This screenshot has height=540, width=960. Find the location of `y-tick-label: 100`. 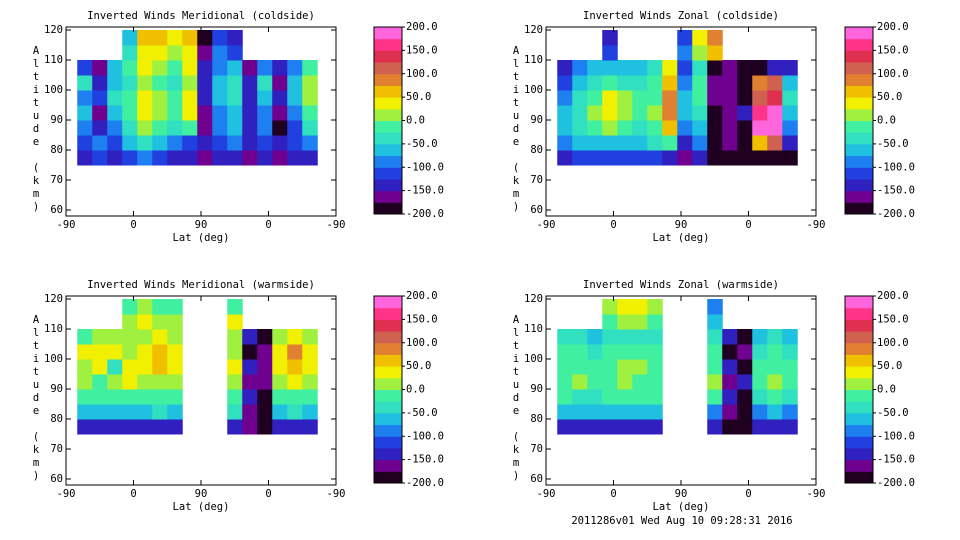

y-tick-label: 100 is located at coordinates (533, 359).